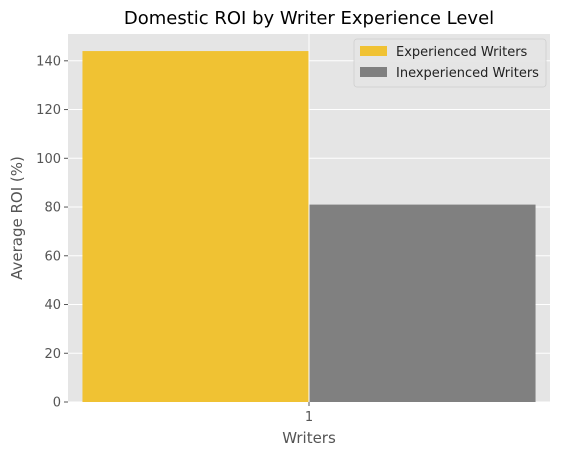 Image resolution: width=572 pixels, height=457 pixels. What do you see at coordinates (52, 208) in the screenshot?
I see `y-tick-label: 80` at bounding box center [52, 208].